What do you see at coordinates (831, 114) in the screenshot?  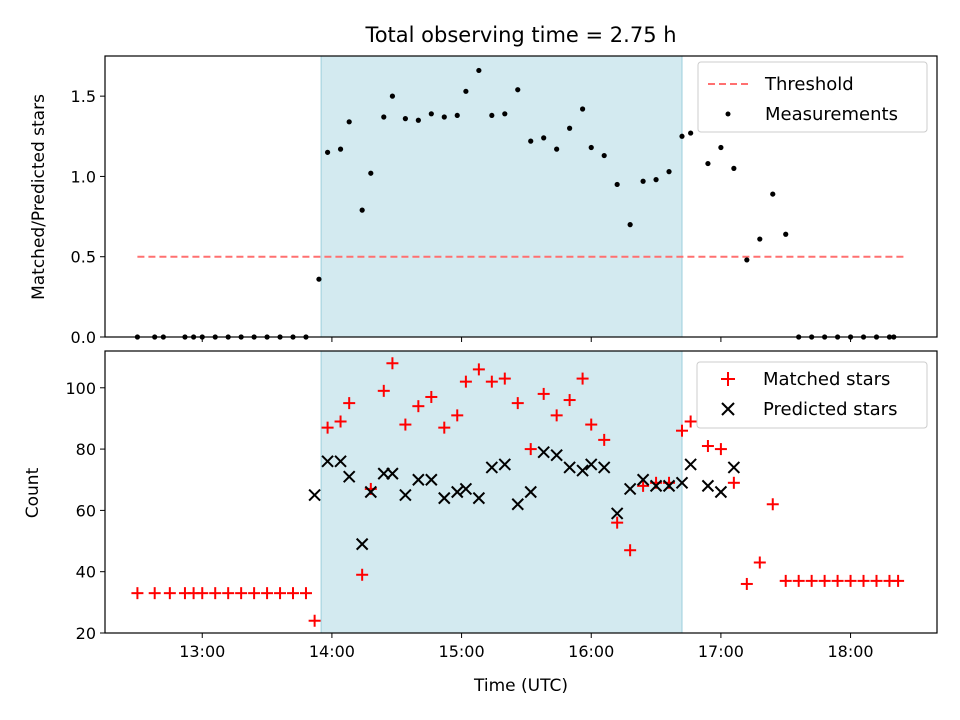 I see `legend-measurements-label: Measurements` at bounding box center [831, 114].